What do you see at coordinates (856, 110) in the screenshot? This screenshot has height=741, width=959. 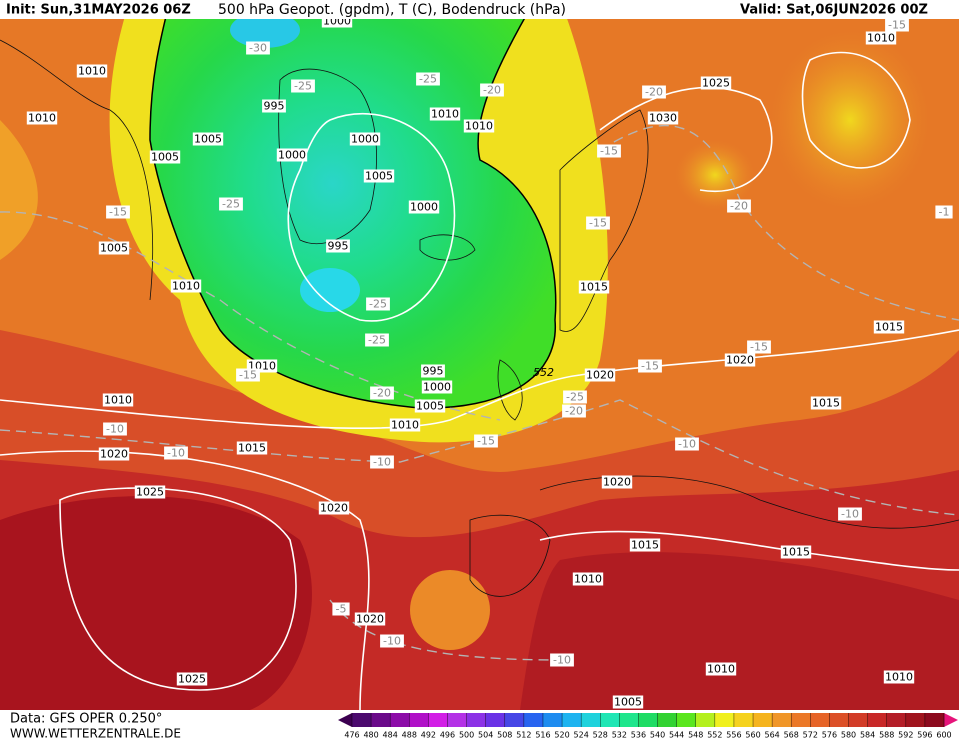 I see `isobar` at bounding box center [856, 110].